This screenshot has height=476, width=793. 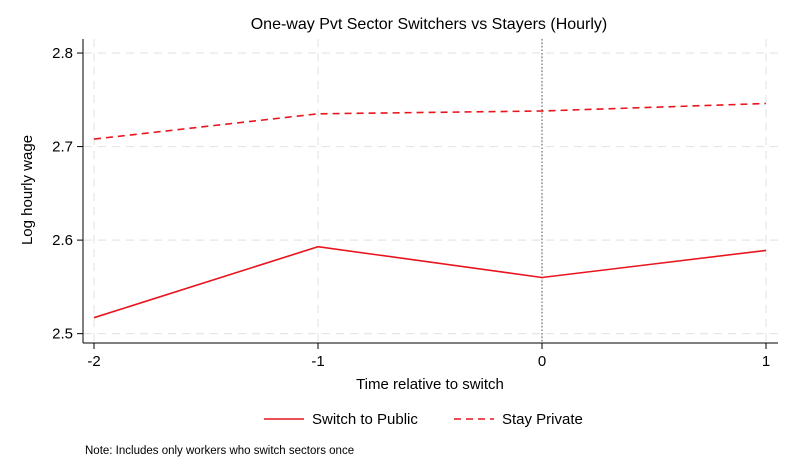 What do you see at coordinates (62, 53) in the screenshot?
I see `y-tick-label: 2.8` at bounding box center [62, 53].